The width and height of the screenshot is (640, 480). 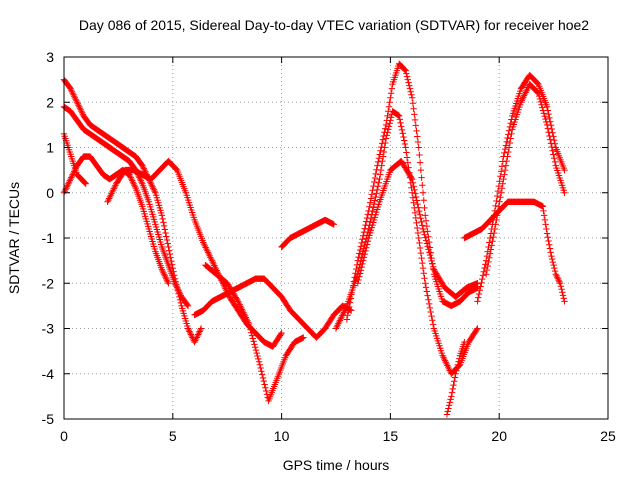 I want to click on y-tick-label: -1, so click(x=48, y=238).